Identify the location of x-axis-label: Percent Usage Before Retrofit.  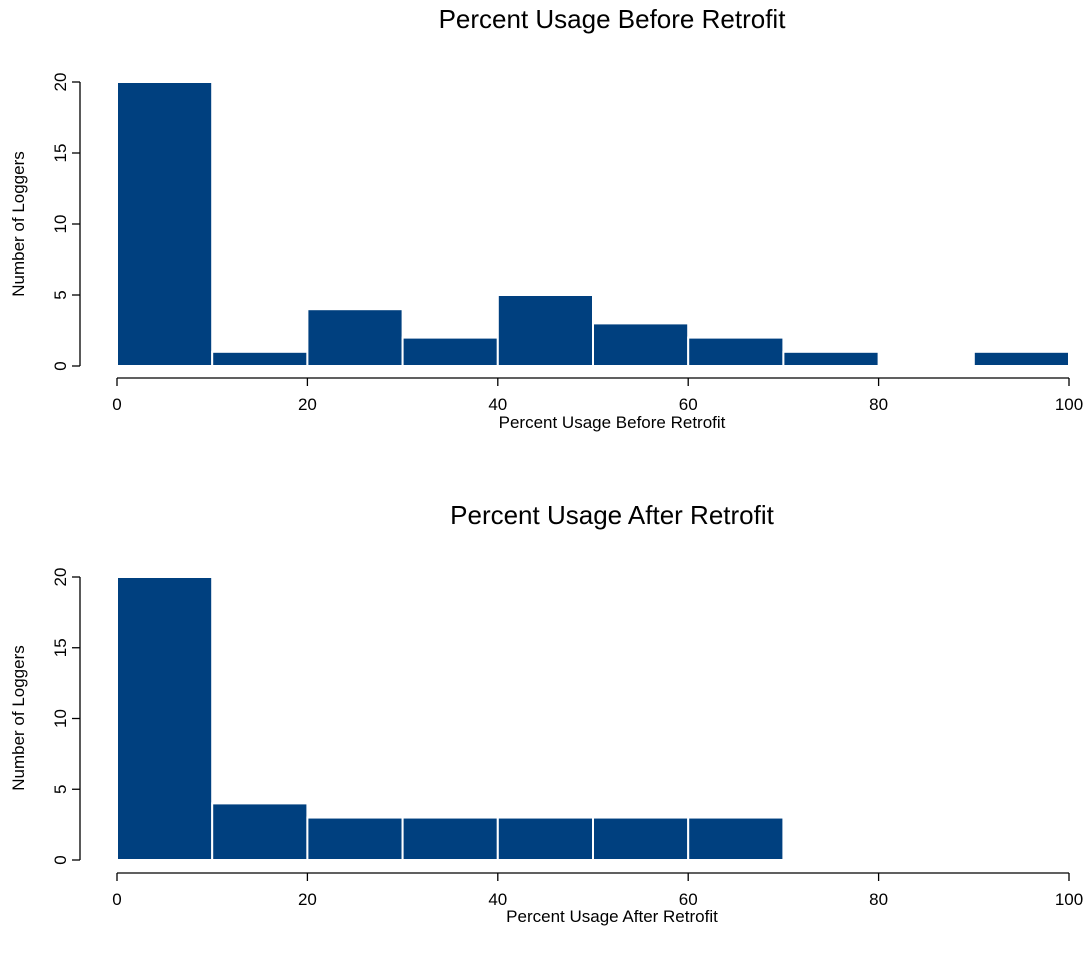
(612, 422).